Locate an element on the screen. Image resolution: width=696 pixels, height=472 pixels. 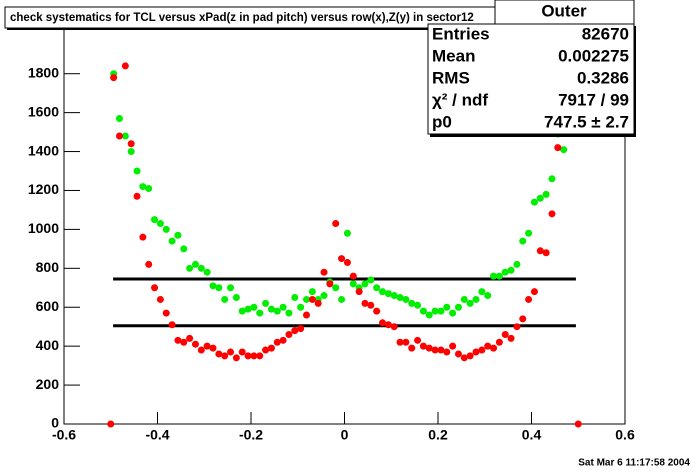
stats-value: 0.002275 is located at coordinates (593, 55).